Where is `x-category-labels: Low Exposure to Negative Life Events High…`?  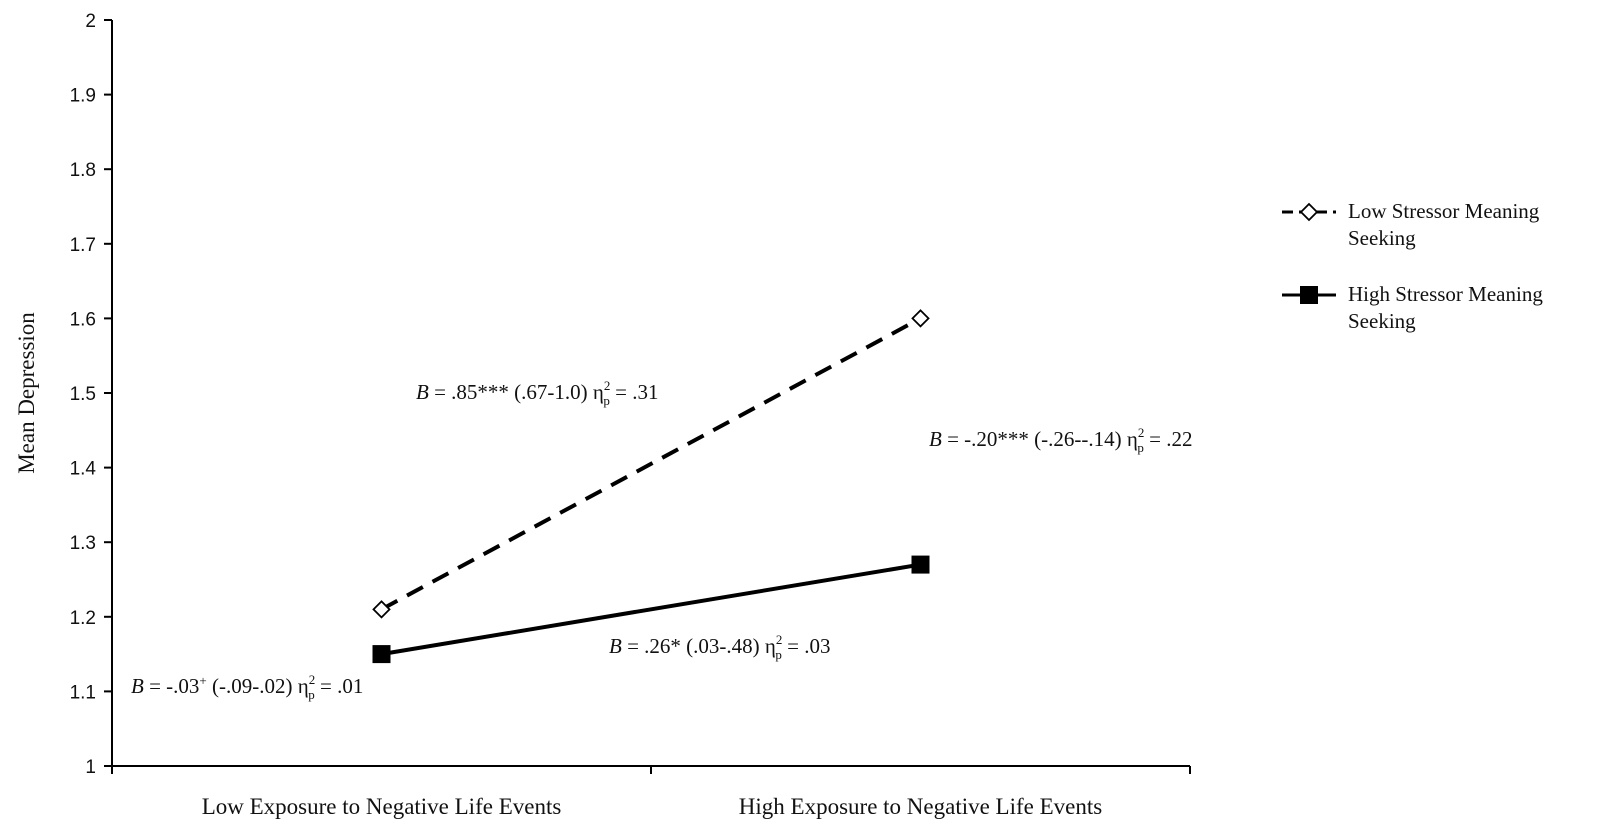
x-category-labels: Low Exposure to Negative Life Events High… is located at coordinates (652, 806).